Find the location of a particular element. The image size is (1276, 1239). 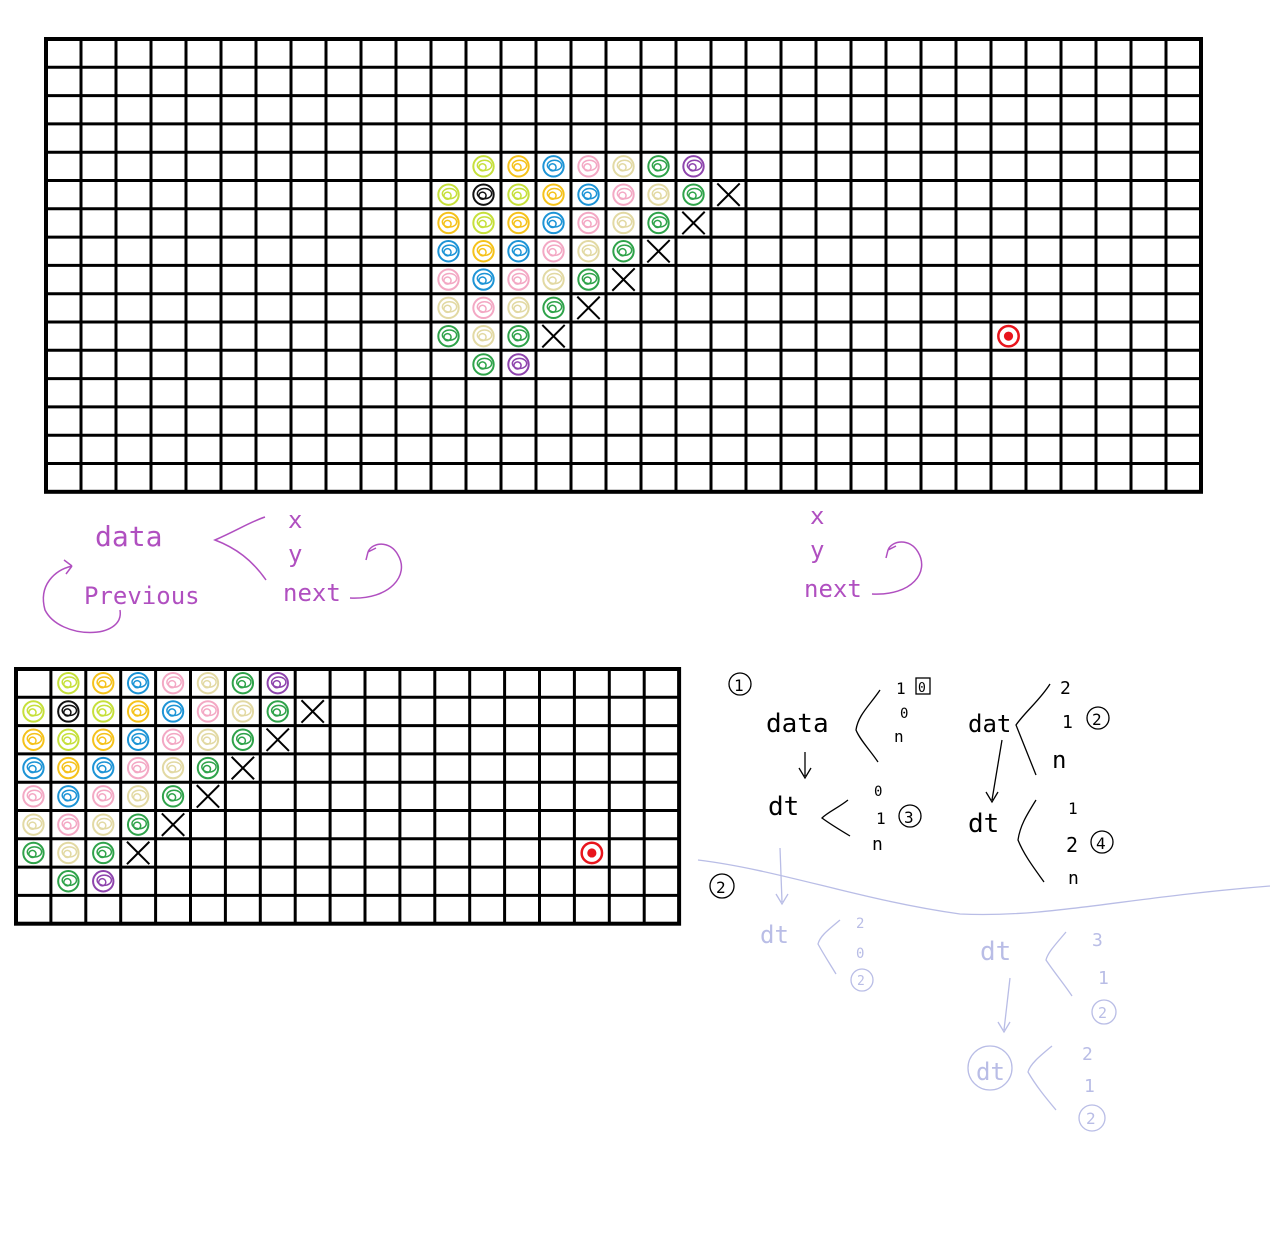

step1-data-tag: 0 is located at coordinates (922, 688).